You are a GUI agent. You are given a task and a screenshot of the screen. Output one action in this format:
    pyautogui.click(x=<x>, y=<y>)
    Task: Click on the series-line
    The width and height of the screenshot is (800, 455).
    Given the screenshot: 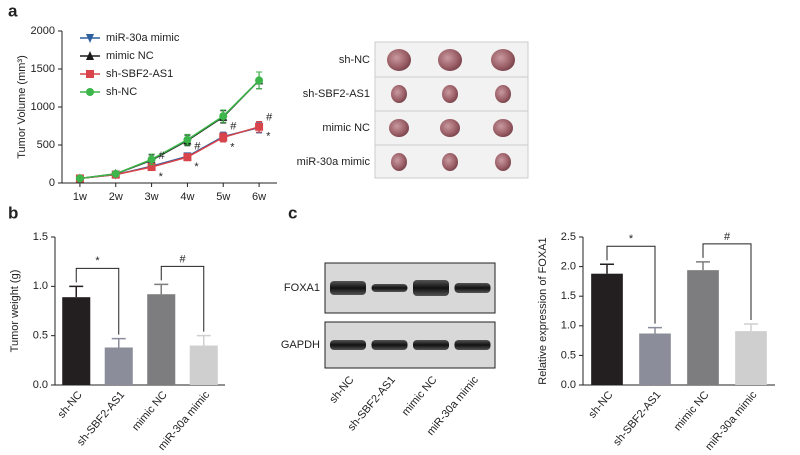 What is the action you would take?
    pyautogui.click(x=169, y=129)
    